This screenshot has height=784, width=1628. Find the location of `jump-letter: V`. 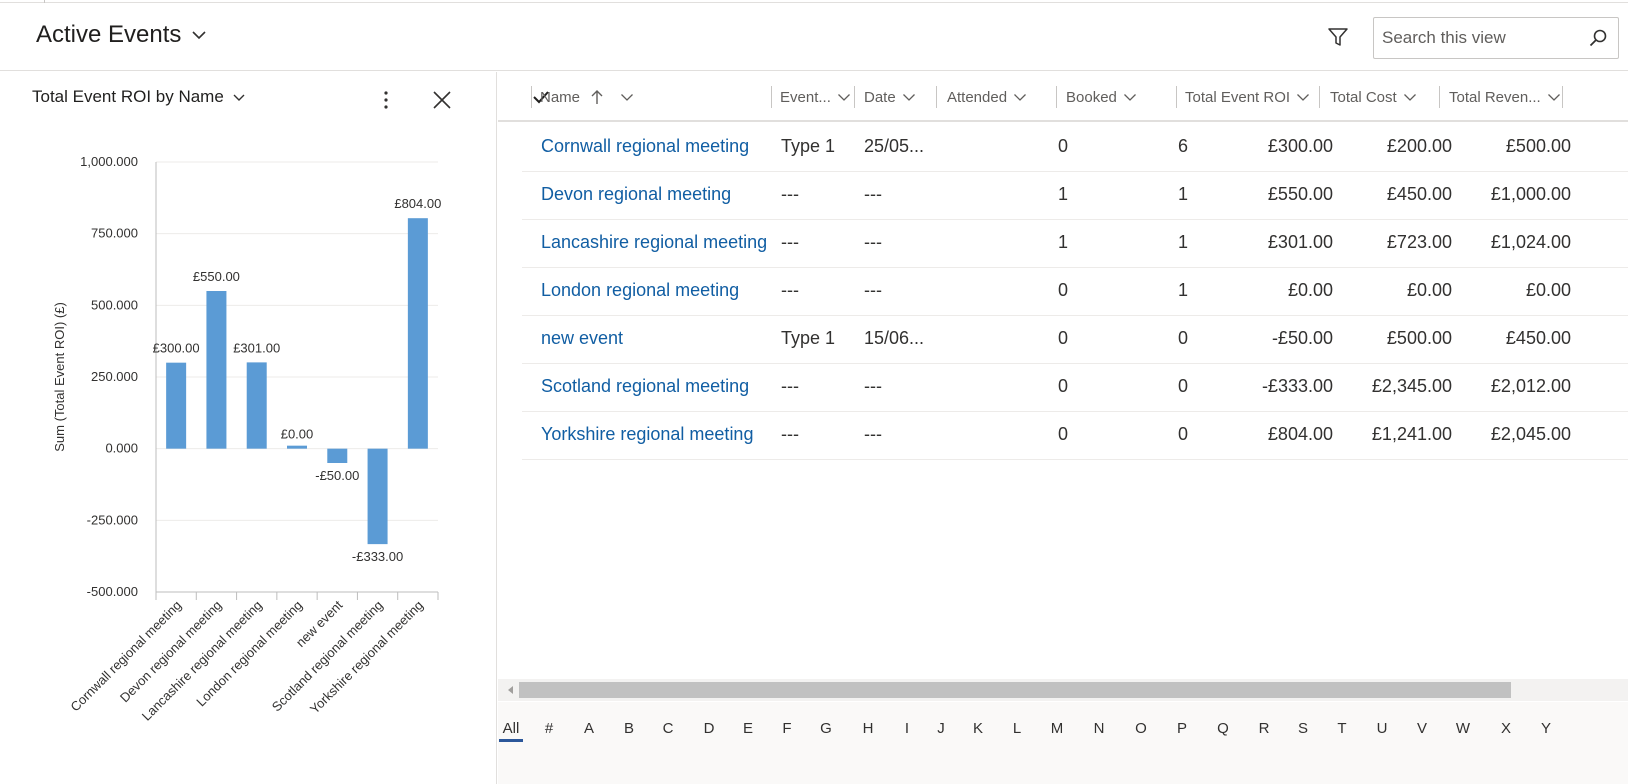

jump-letter: V is located at coordinates (1421, 728).